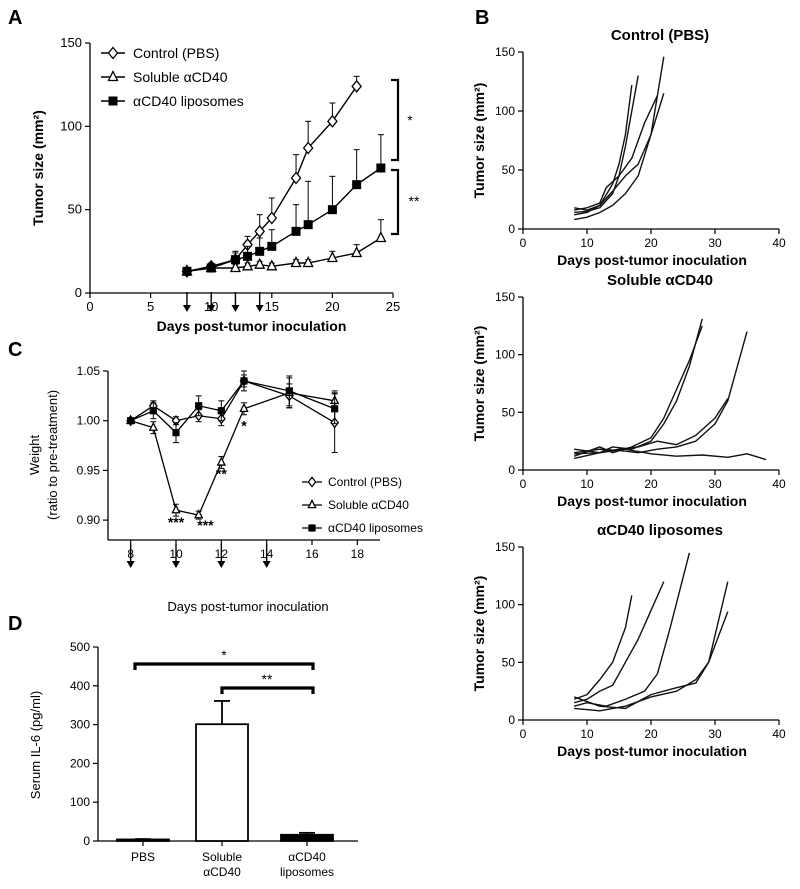  I want to click on panel-c-legend-label: αCD40 liposomes, so click(375, 528).